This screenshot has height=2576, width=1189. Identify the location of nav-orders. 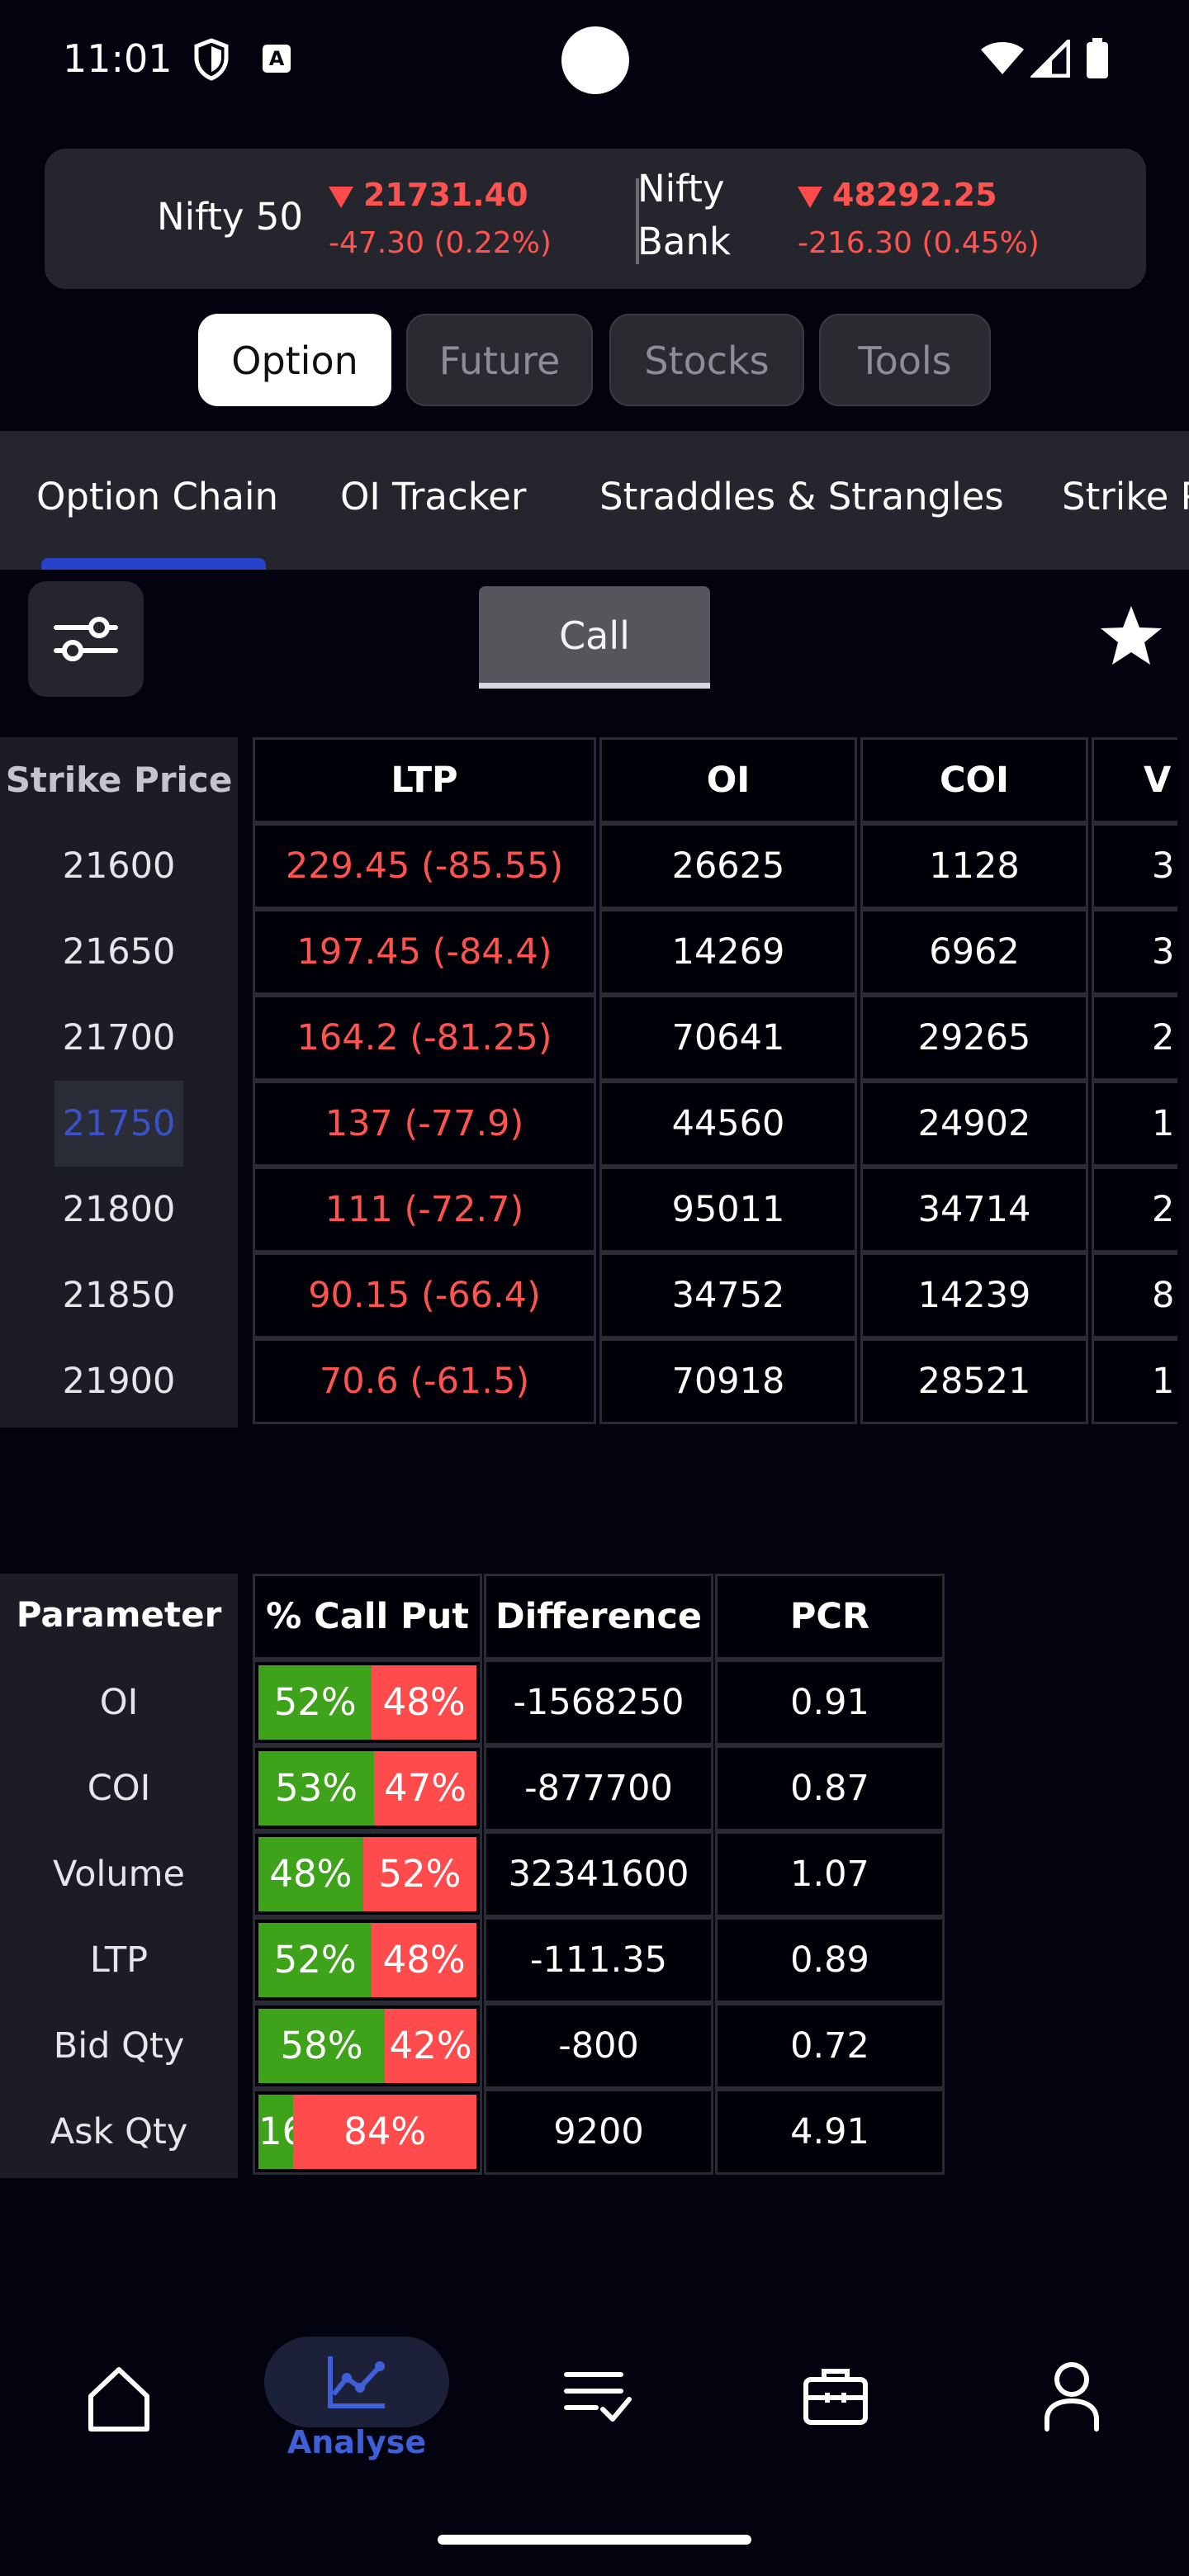
(594, 2394).